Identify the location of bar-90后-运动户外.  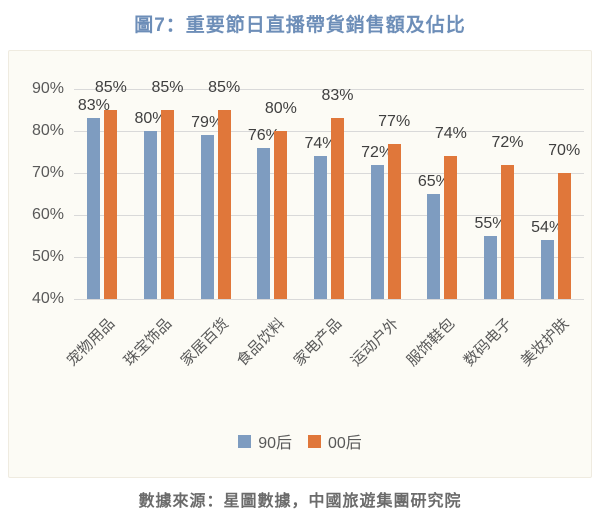
(377, 231).